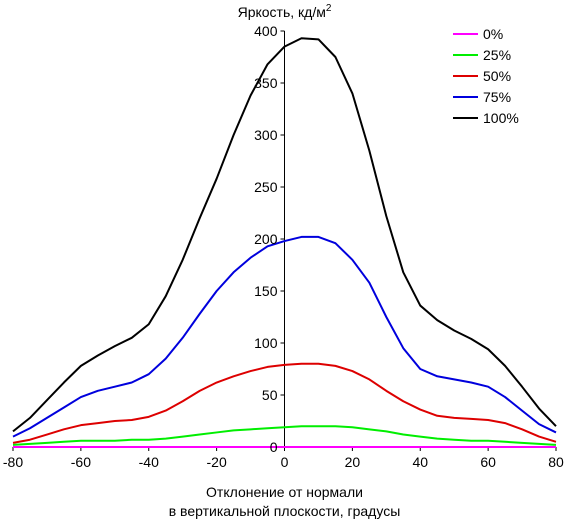 The height and width of the screenshot is (521, 568). What do you see at coordinates (266, 343) in the screenshot?
I see `y-tick-label: 100` at bounding box center [266, 343].